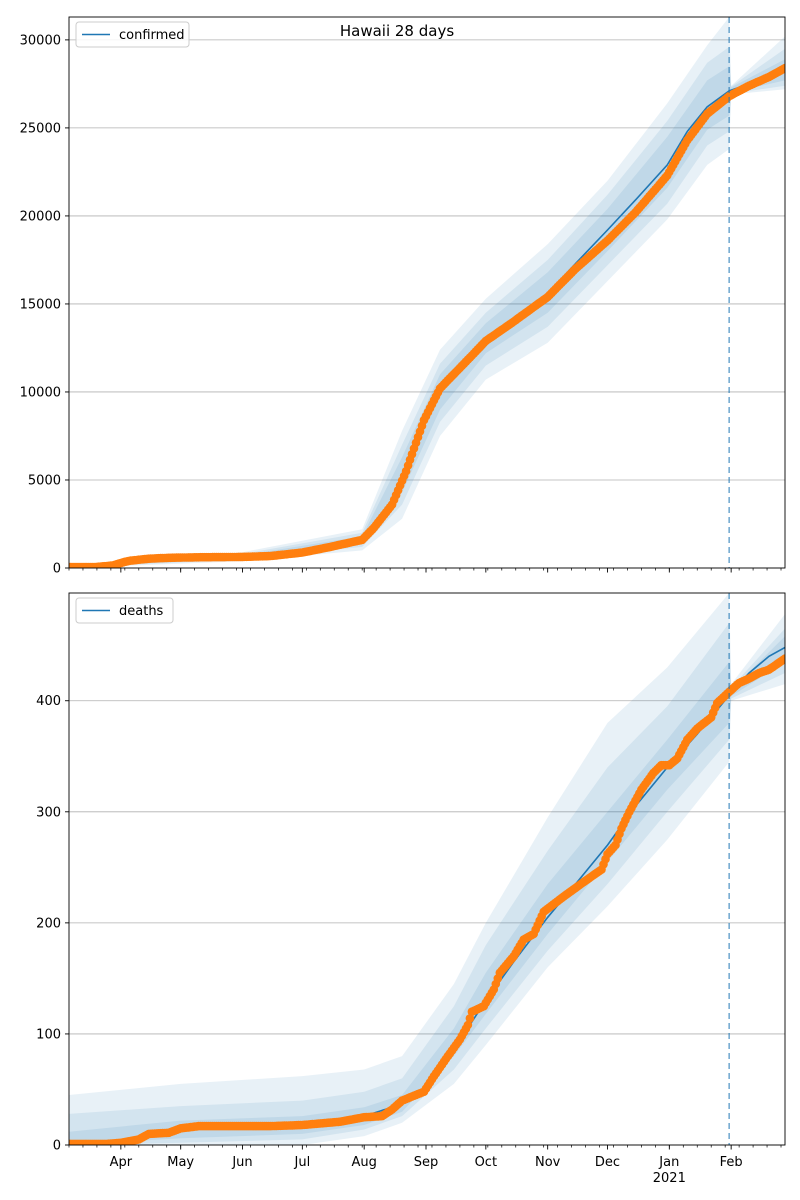 This screenshot has width=800, height=1200. I want to click on x-tick-label: Dec, so click(607, 1162).